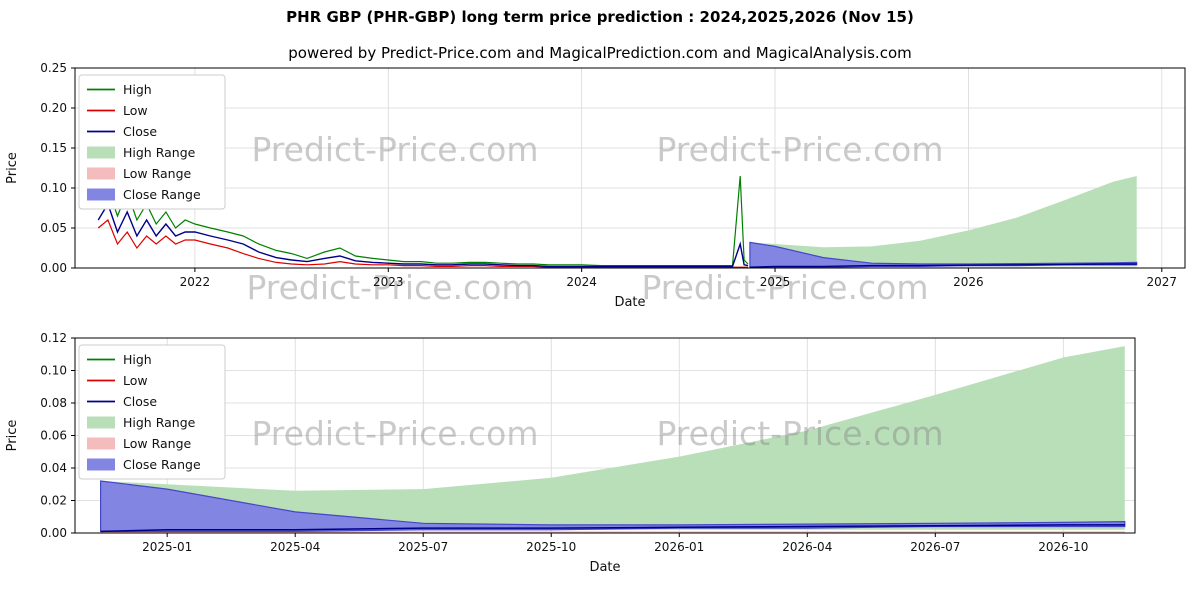  I want to click on x-tick-label: 2025-01, so click(167, 547).